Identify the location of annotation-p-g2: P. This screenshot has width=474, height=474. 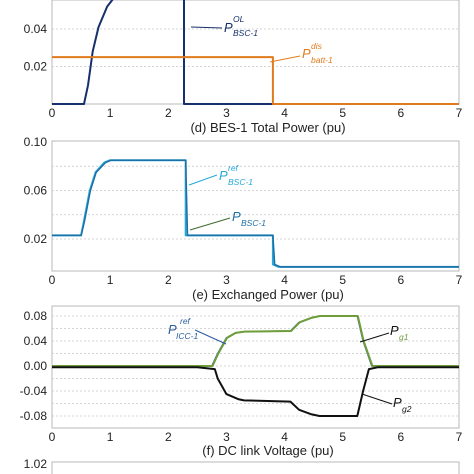
(397, 402).